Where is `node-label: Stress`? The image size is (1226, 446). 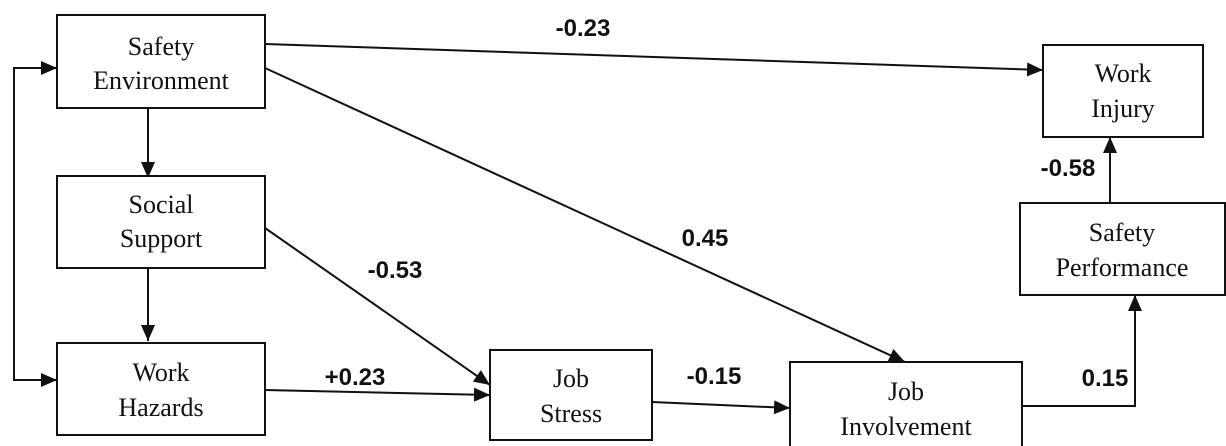
node-label: Stress is located at coordinates (571, 413).